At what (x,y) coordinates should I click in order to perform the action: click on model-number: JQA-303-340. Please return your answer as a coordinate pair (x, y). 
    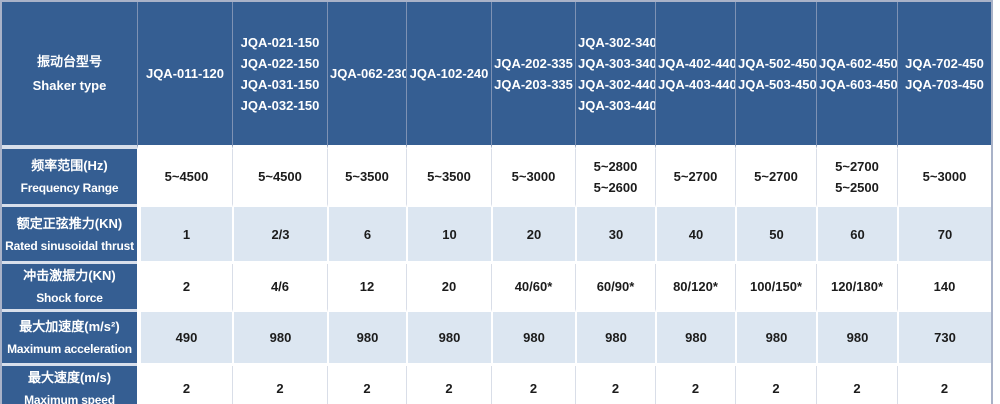
    Looking at the image, I should click on (616, 63).